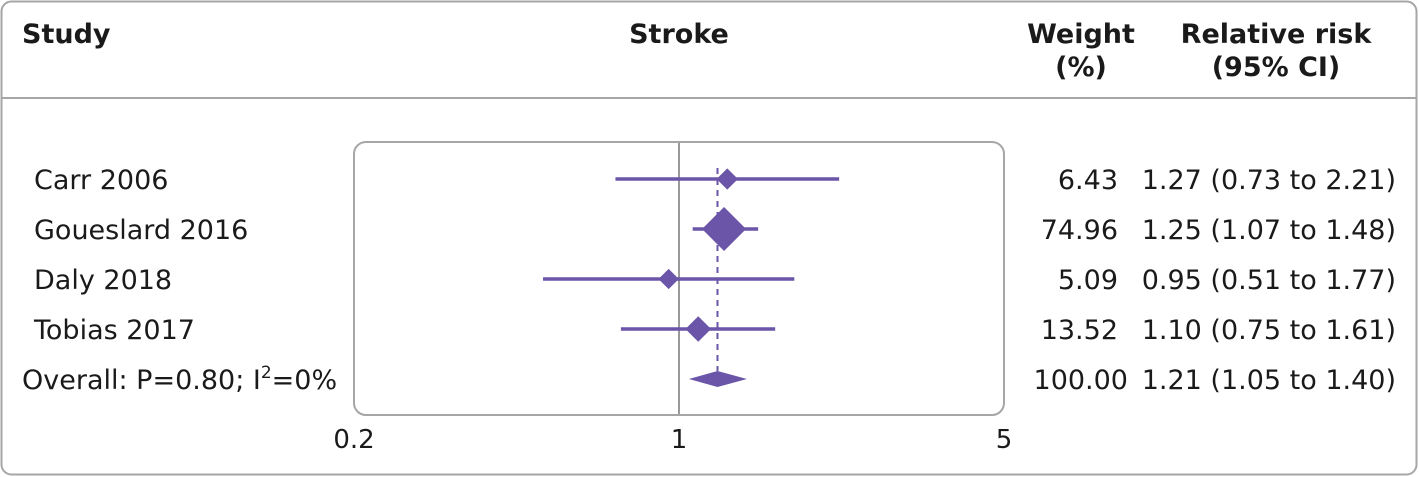 Image resolution: width=1419 pixels, height=477 pixels. What do you see at coordinates (1081, 380) in the screenshot?
I see `overall-weight: 100.00` at bounding box center [1081, 380].